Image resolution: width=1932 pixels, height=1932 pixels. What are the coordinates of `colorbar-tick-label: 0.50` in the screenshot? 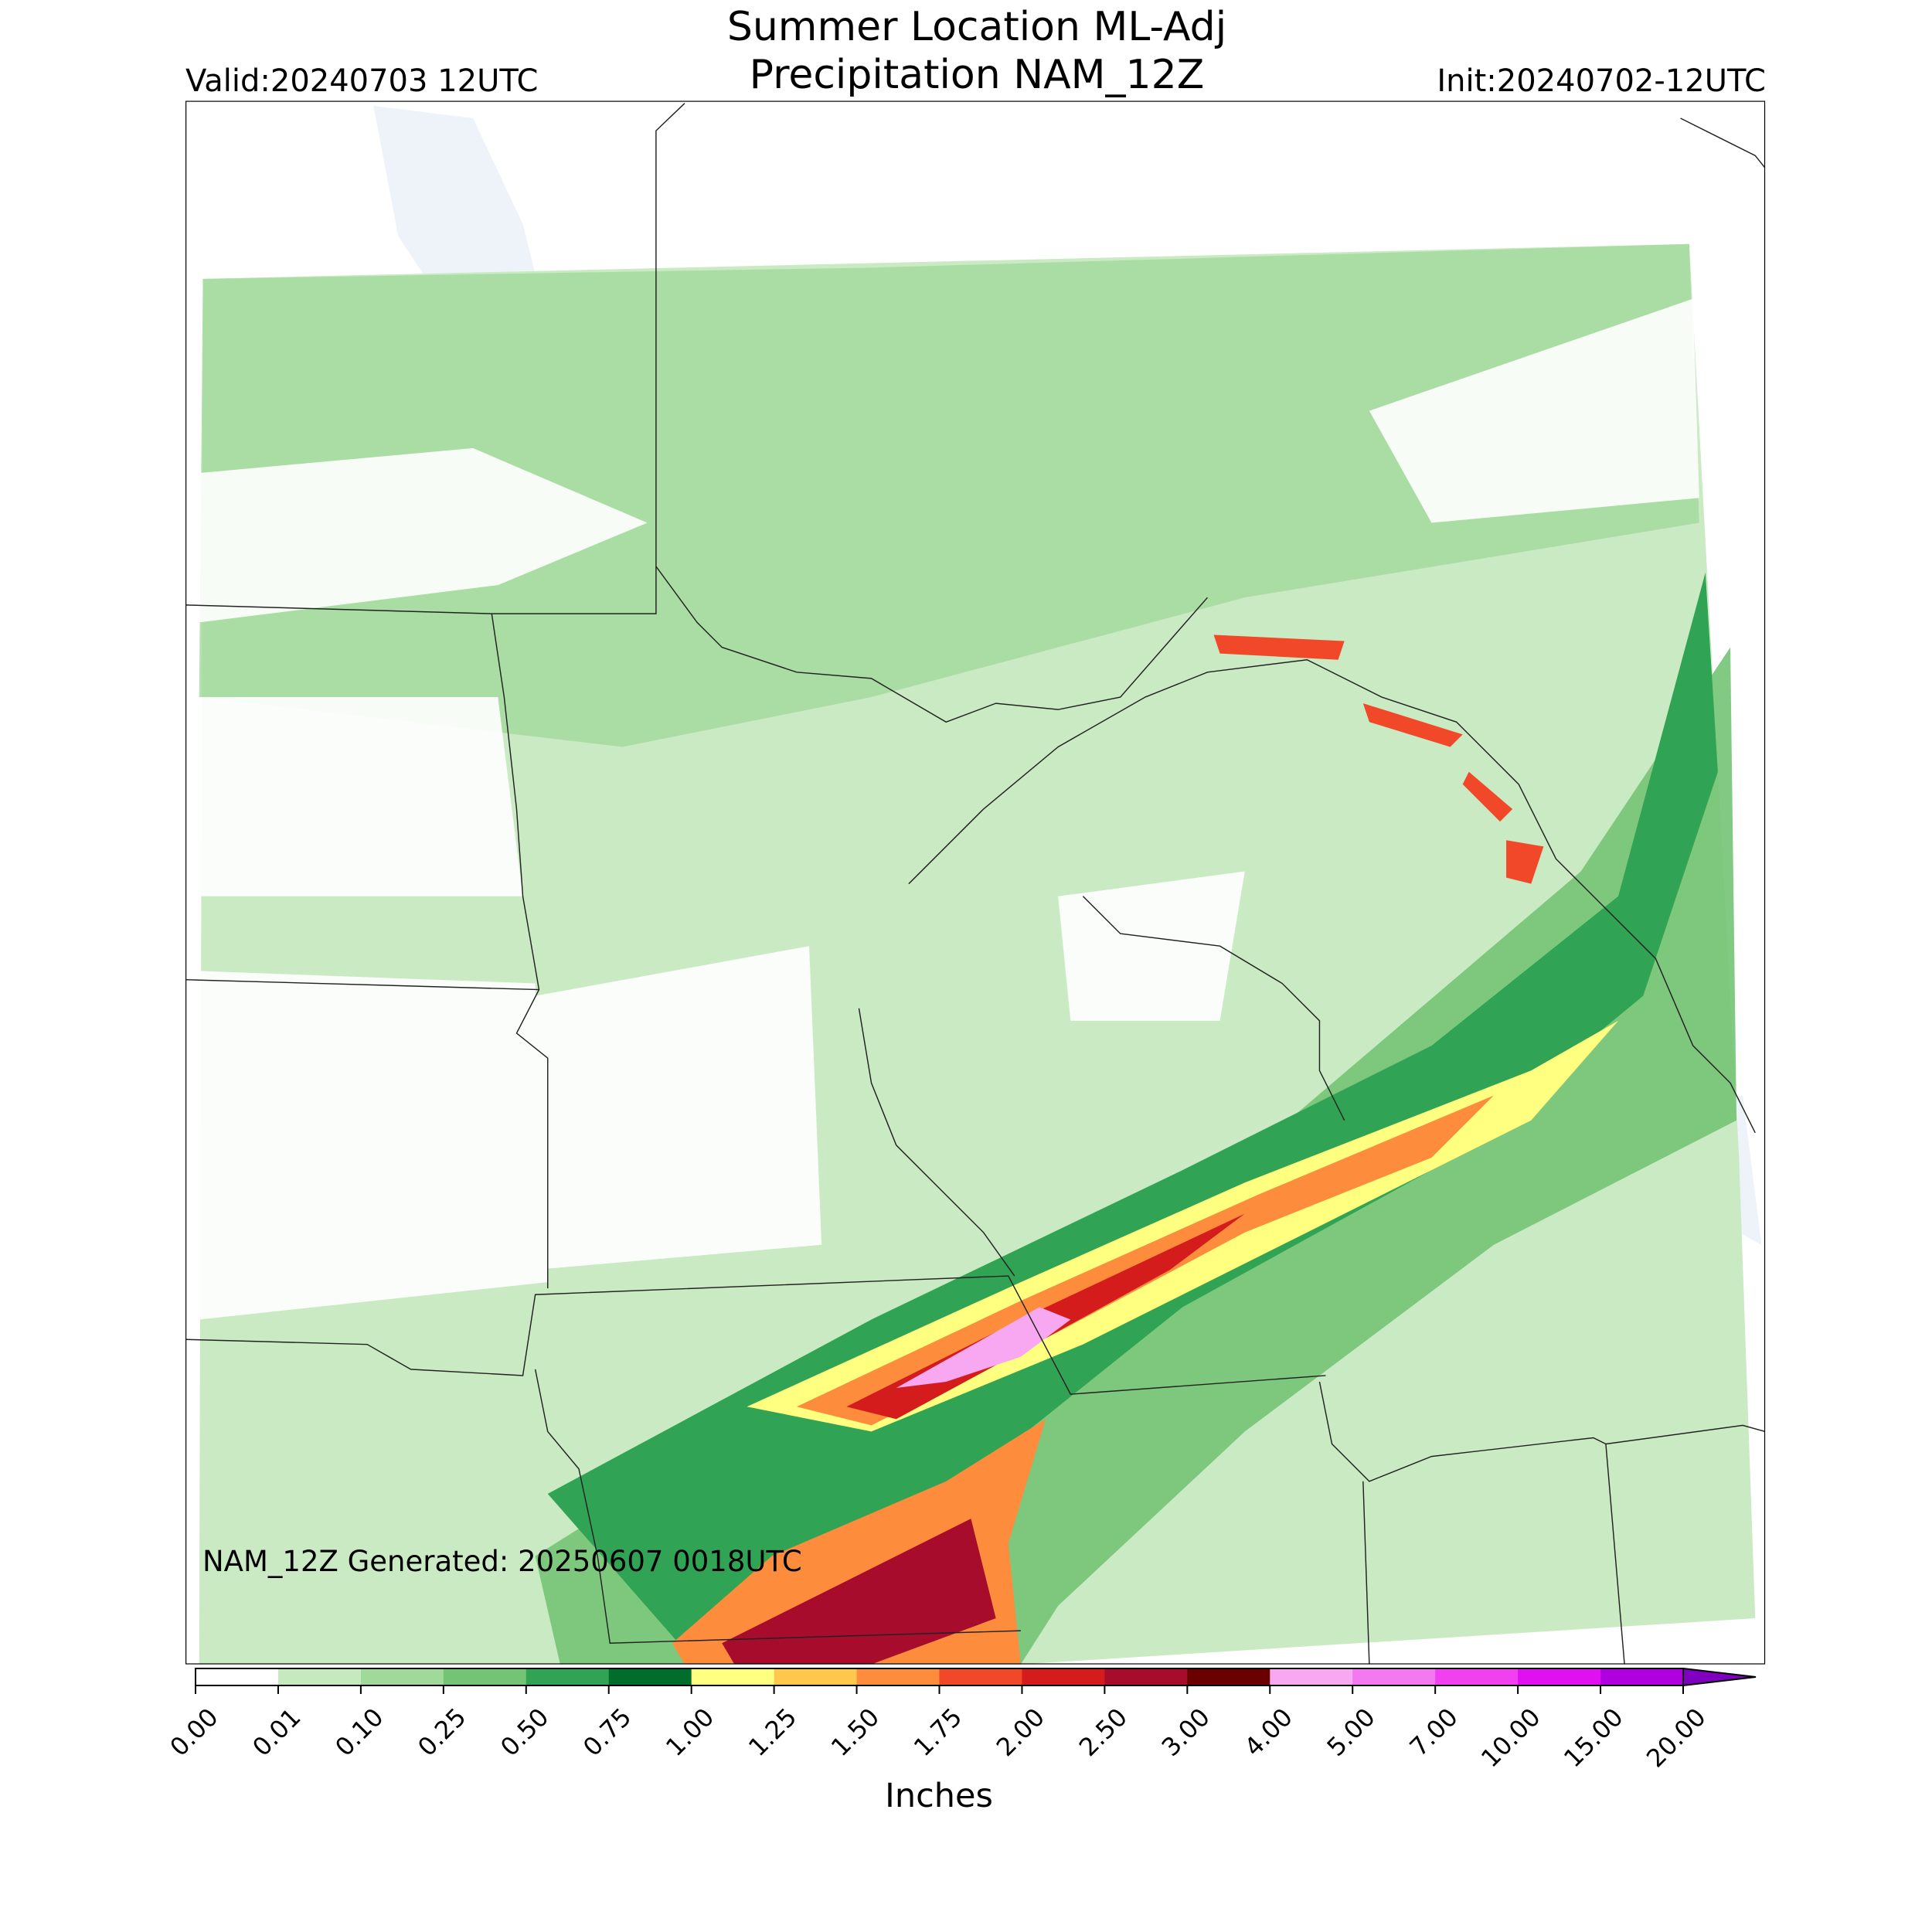 It's located at (524, 1732).